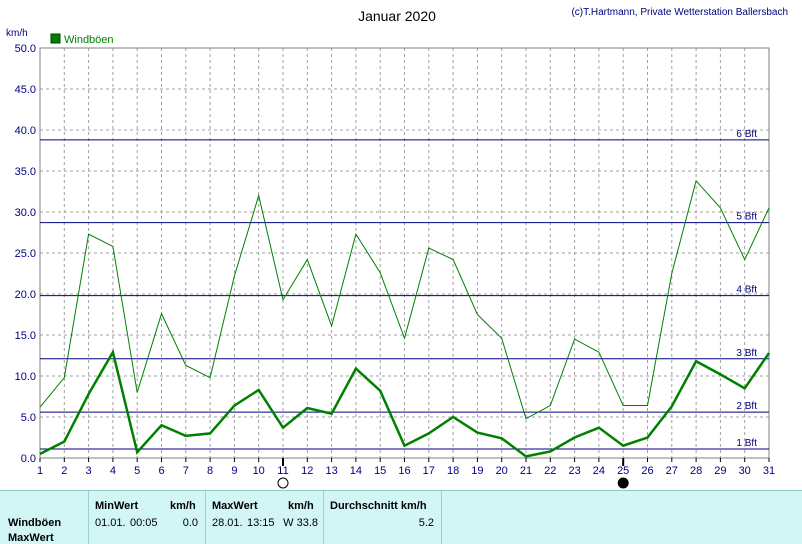  I want to click on x-tick-label: 15, so click(380, 471).